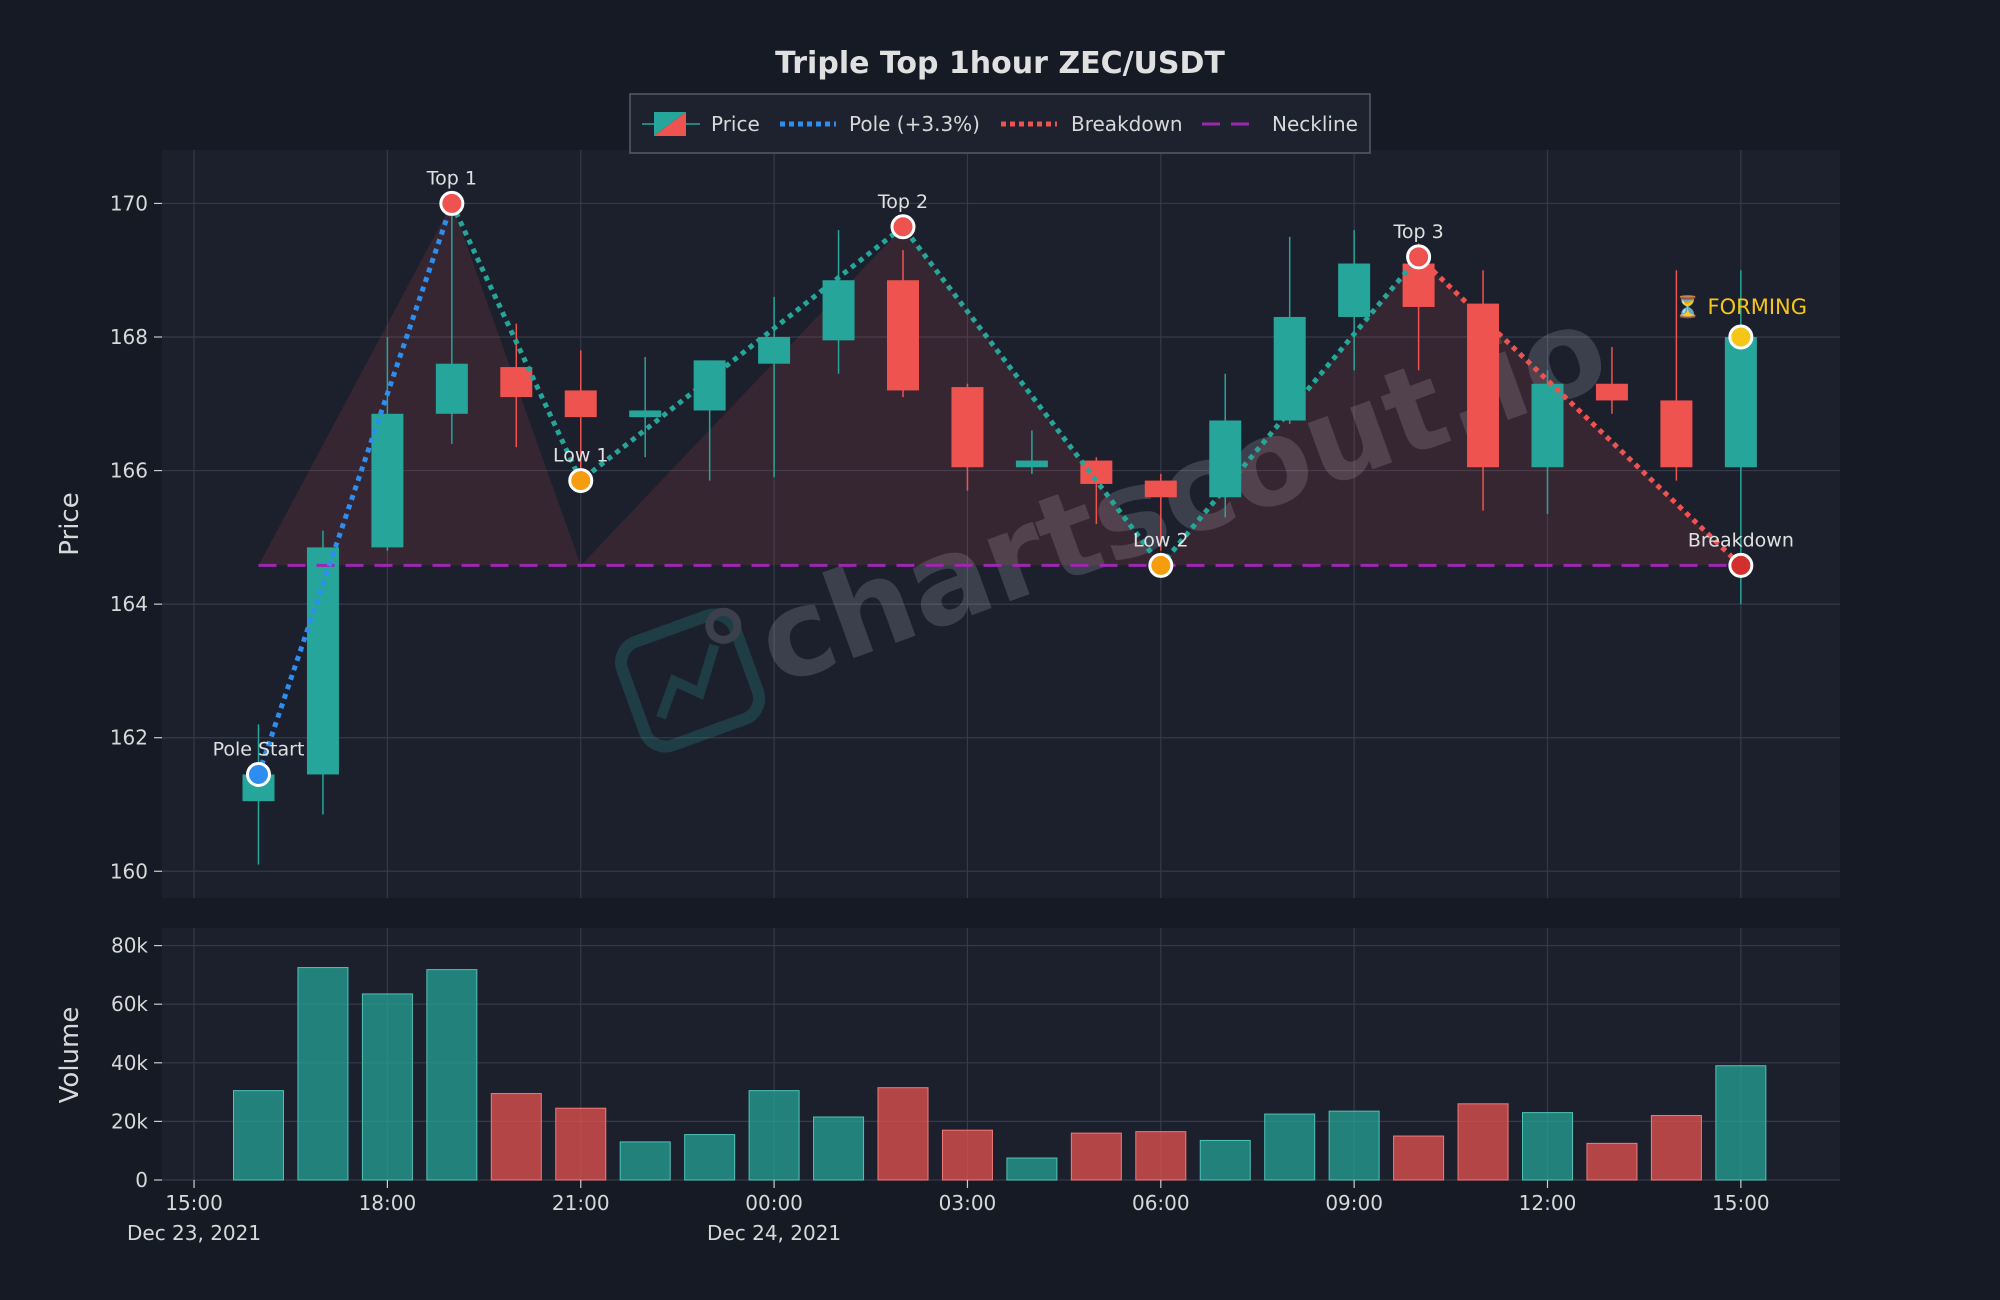  Describe the element at coordinates (129, 604) in the screenshot. I see `price-tick-label: 164` at that location.